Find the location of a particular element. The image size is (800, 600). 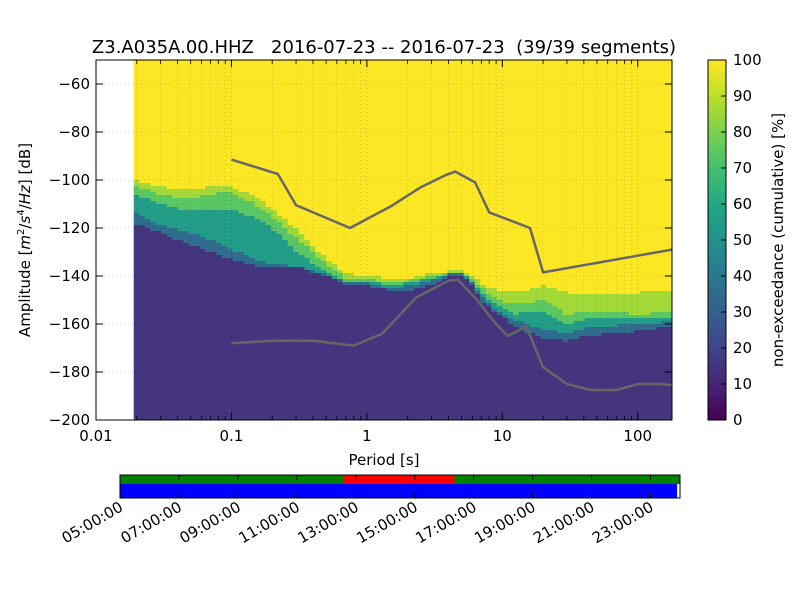

heatmap-column is located at coordinates (224, 240).